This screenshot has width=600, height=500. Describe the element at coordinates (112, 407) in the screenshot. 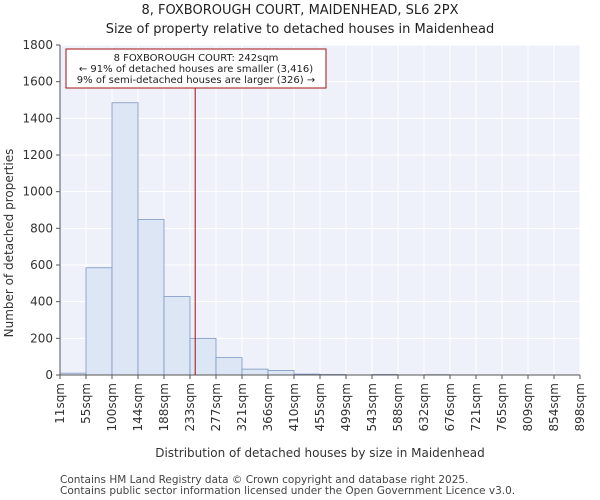

I see `x-tick-label: 100sqm` at that location.